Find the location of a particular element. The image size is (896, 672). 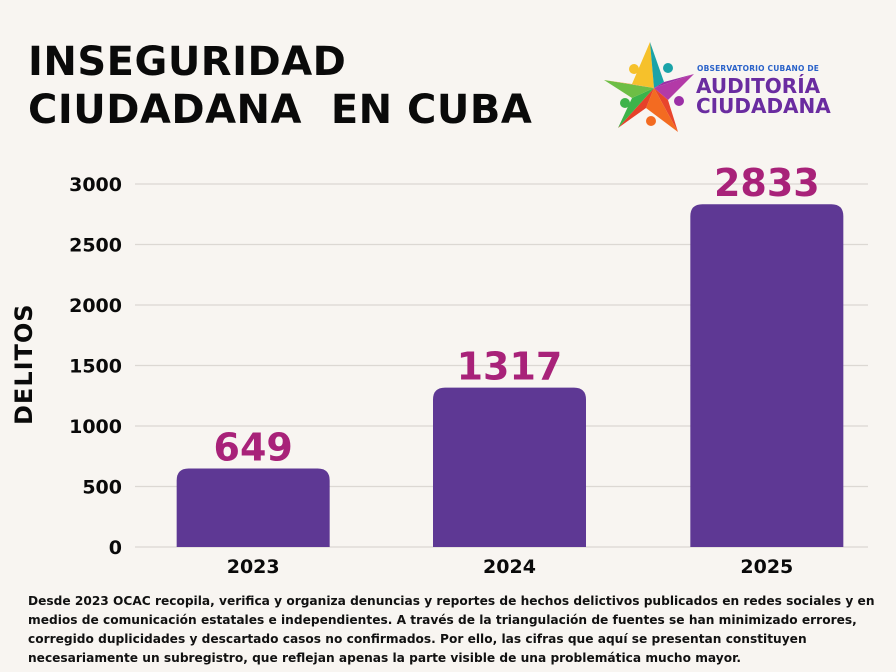

x-tick-label: 2024 is located at coordinates (509, 567).